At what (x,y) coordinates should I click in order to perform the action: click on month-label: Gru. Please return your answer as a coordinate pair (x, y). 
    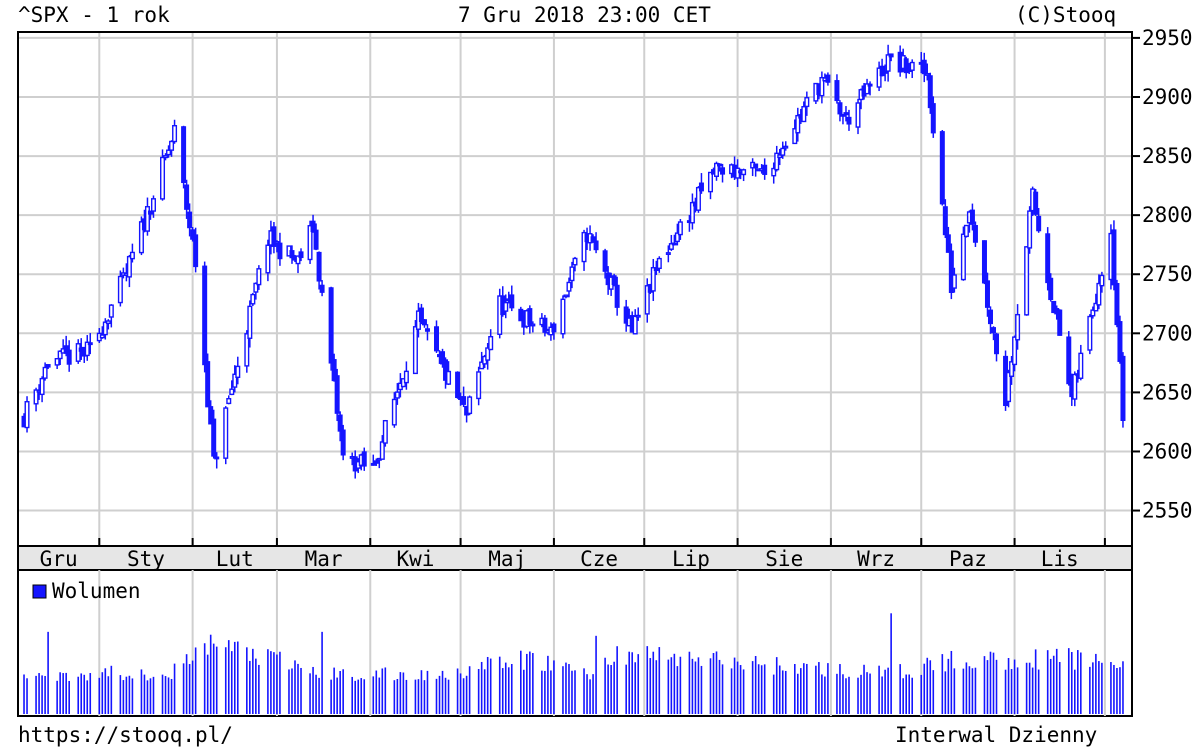
    Looking at the image, I should click on (59, 559).